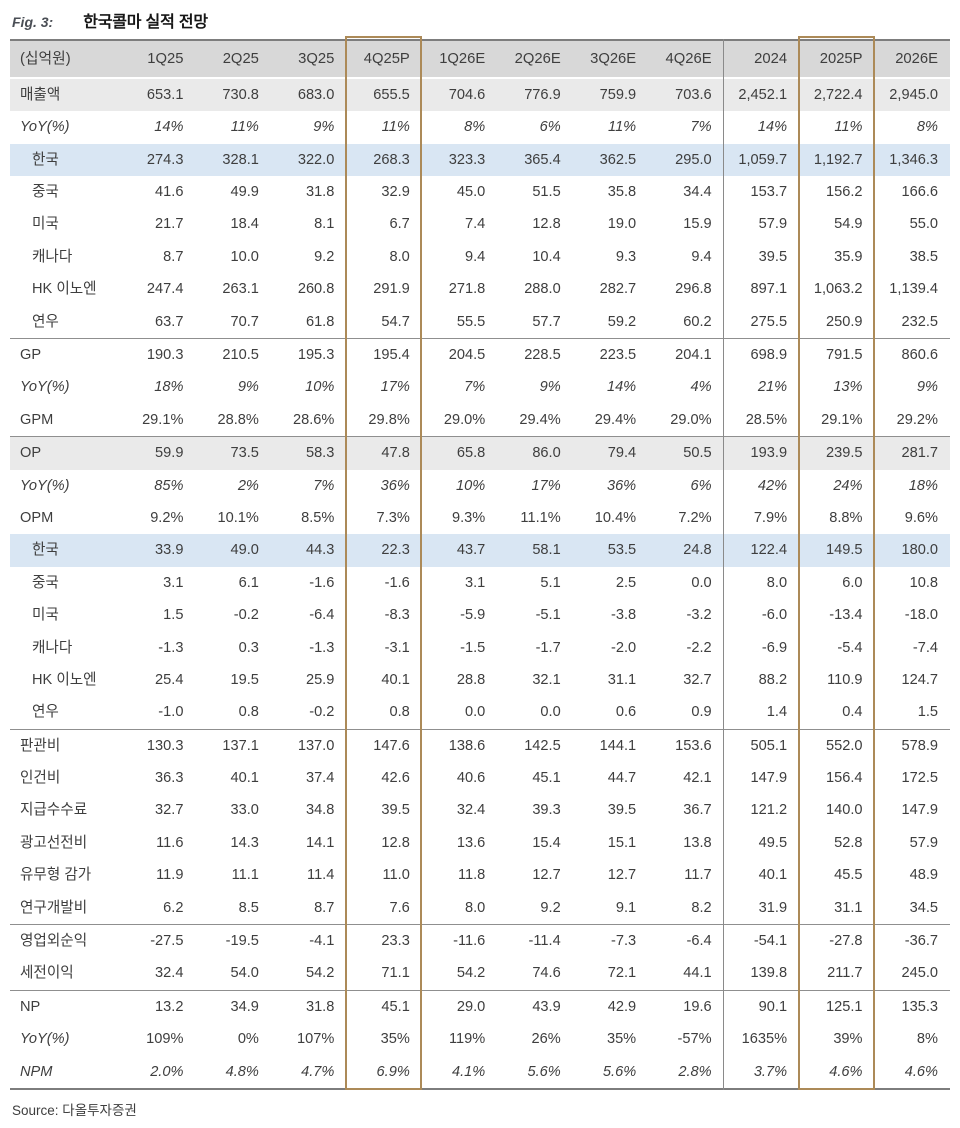 This screenshot has width=960, height=1128. Describe the element at coordinates (761, 453) in the screenshot. I see `cell: 193.9` at that location.